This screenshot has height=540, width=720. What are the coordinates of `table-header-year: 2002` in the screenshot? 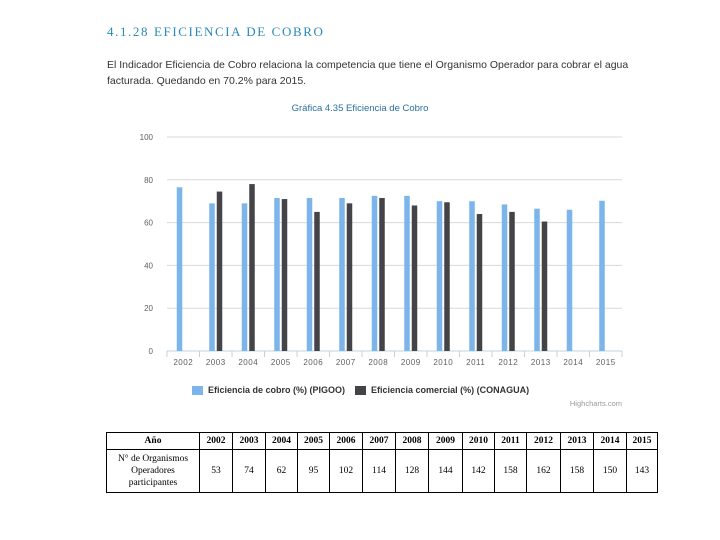 It's located at (216, 441).